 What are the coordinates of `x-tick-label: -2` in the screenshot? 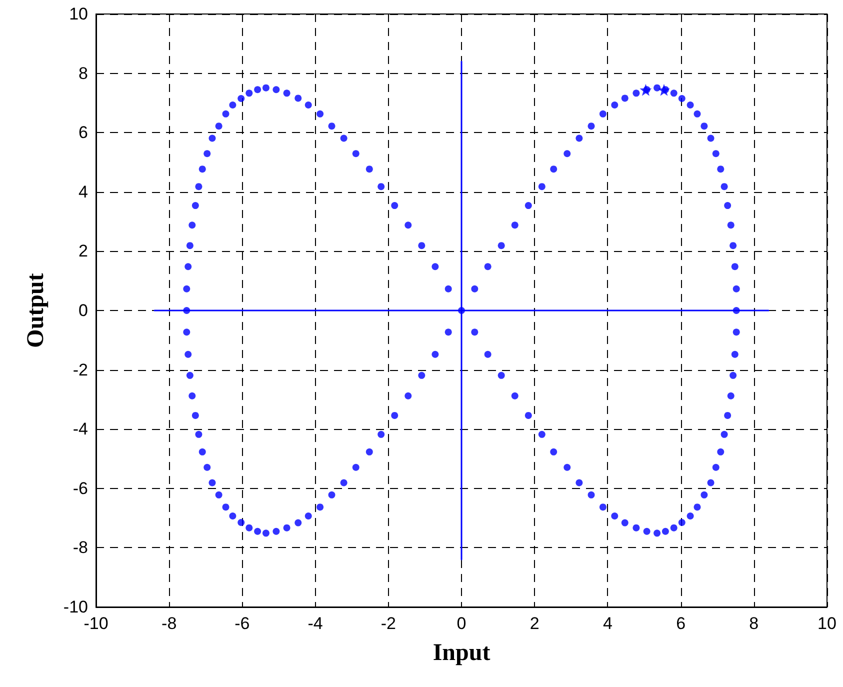 It's located at (388, 623).